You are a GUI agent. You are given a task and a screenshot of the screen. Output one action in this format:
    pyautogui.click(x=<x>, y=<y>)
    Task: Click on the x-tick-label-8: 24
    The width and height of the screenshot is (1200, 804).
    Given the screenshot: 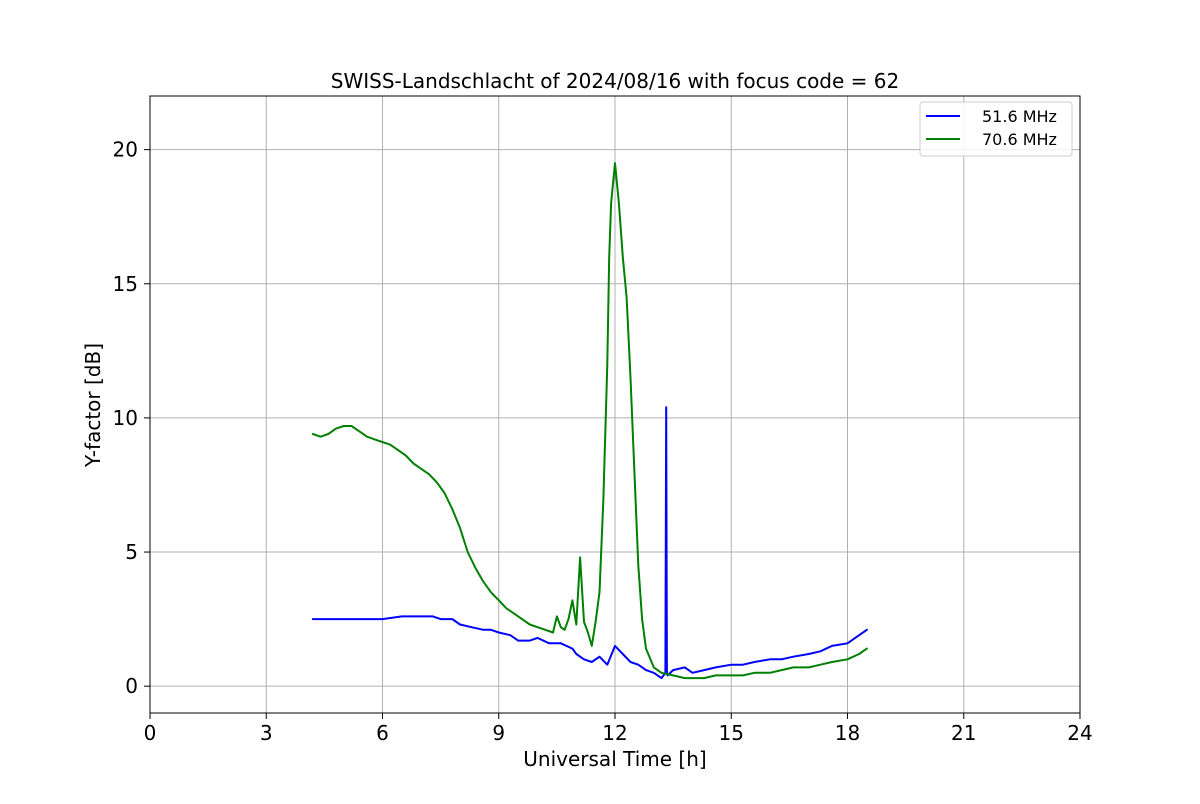 What is the action you would take?
    pyautogui.click(x=1079, y=733)
    